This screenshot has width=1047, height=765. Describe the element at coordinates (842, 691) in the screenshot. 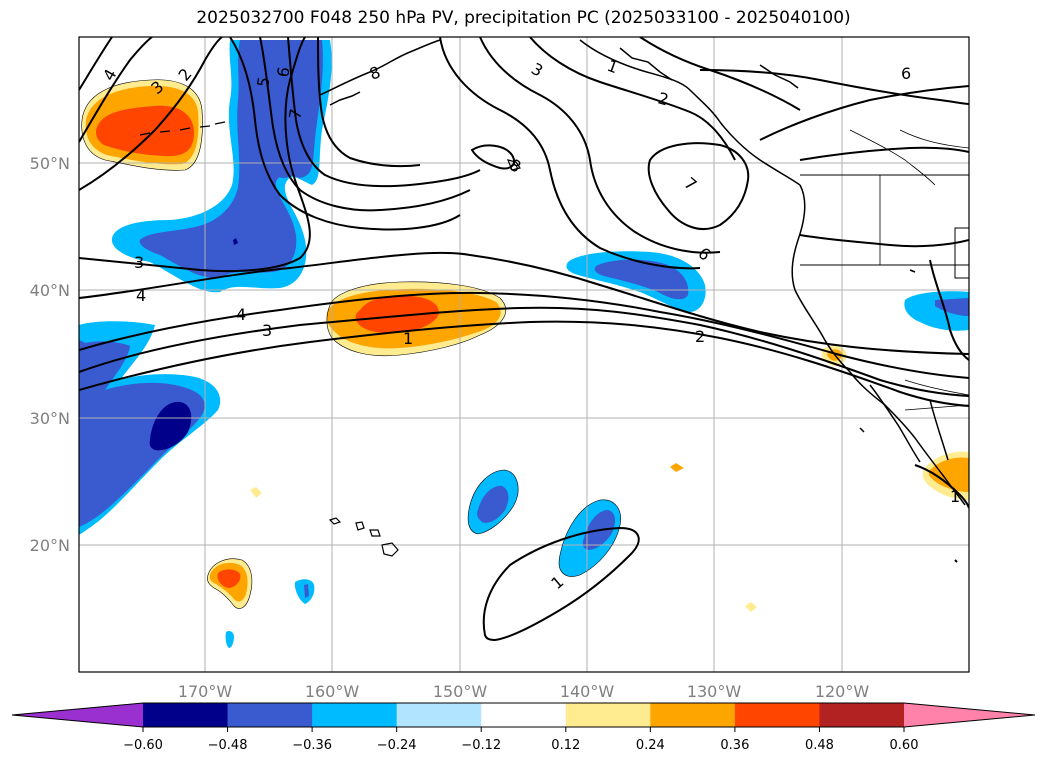

I see `lon-label-120w: 120°W` at that location.